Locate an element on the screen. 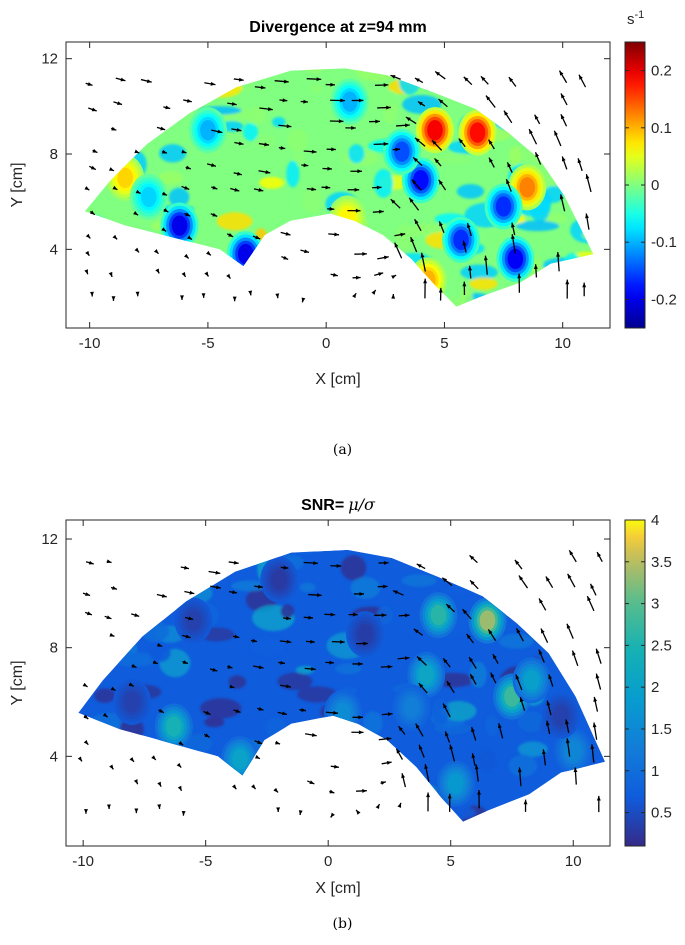 This screenshot has width=685, height=945. colorbar-tick-label: 1 is located at coordinates (655, 771).